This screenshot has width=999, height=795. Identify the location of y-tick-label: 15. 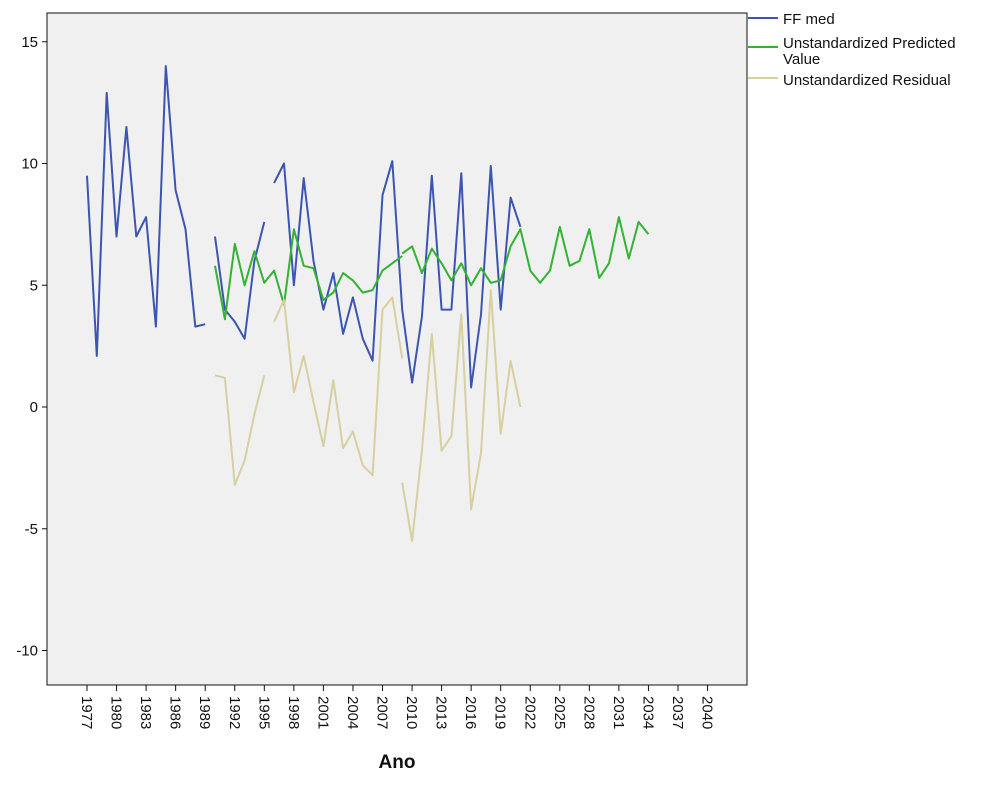
(29, 42).